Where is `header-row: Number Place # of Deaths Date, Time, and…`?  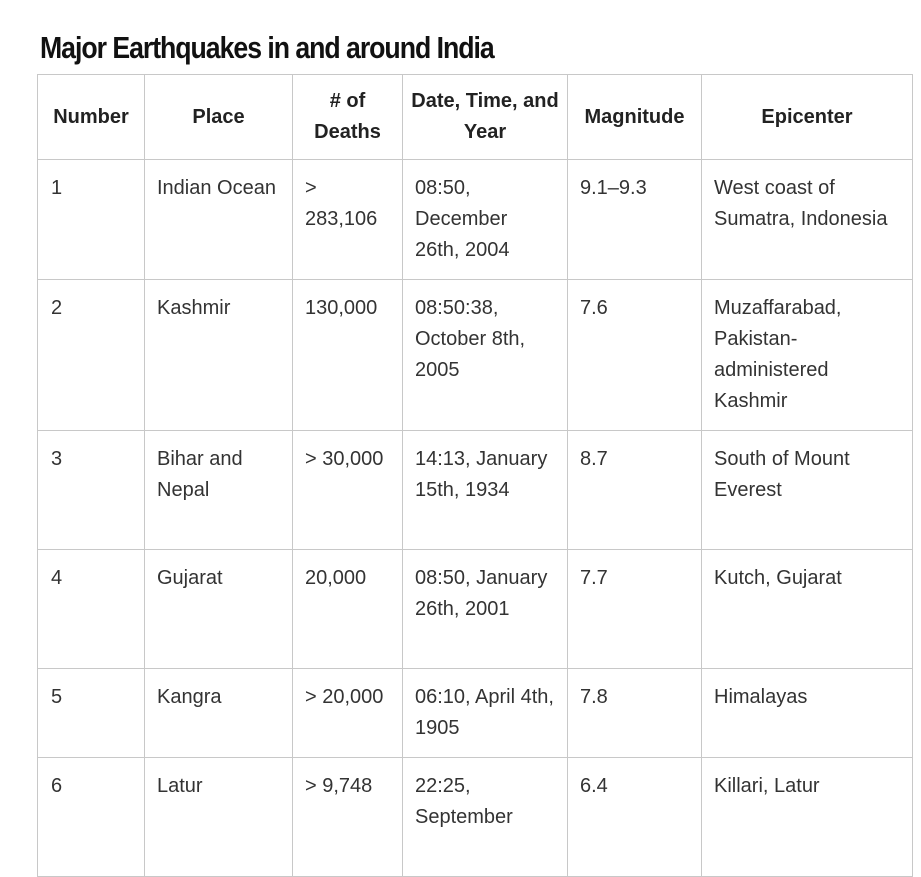
header-row: Number Place # of Deaths Date, Time, and… is located at coordinates (475, 117).